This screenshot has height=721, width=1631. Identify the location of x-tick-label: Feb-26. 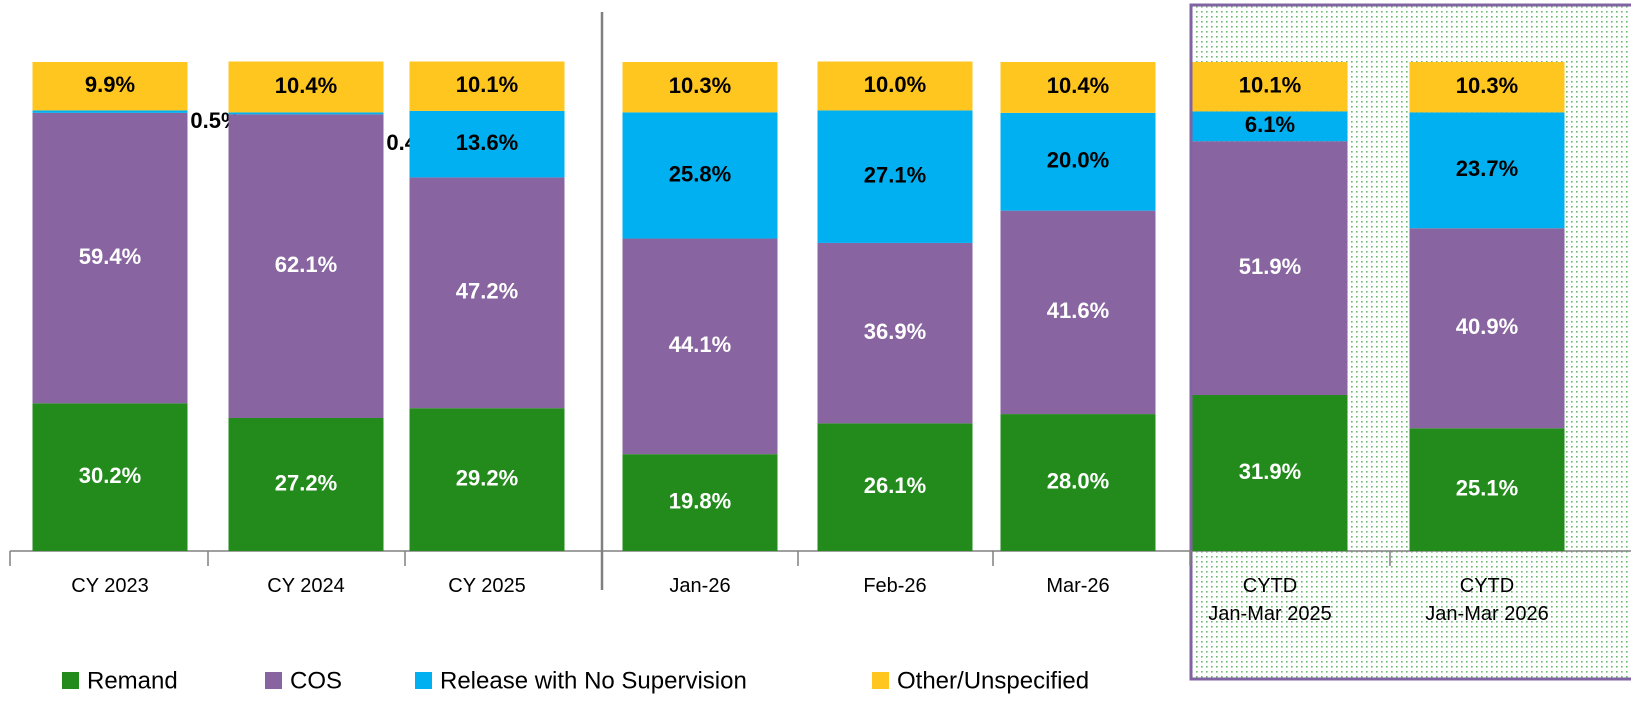
(895, 586).